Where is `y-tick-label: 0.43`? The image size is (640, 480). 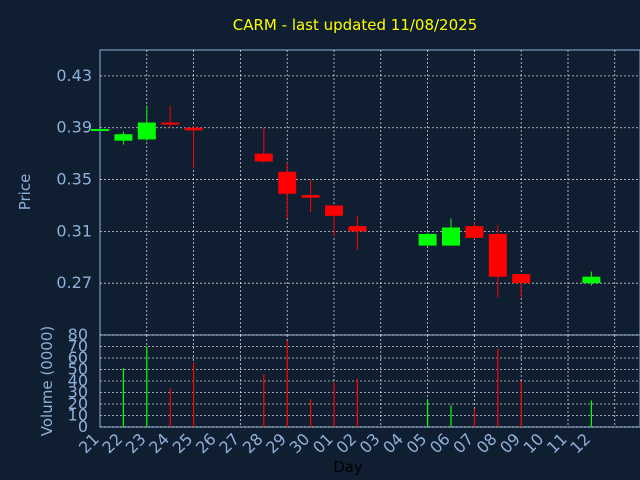 y-tick-label: 0.43 is located at coordinates (74, 75).